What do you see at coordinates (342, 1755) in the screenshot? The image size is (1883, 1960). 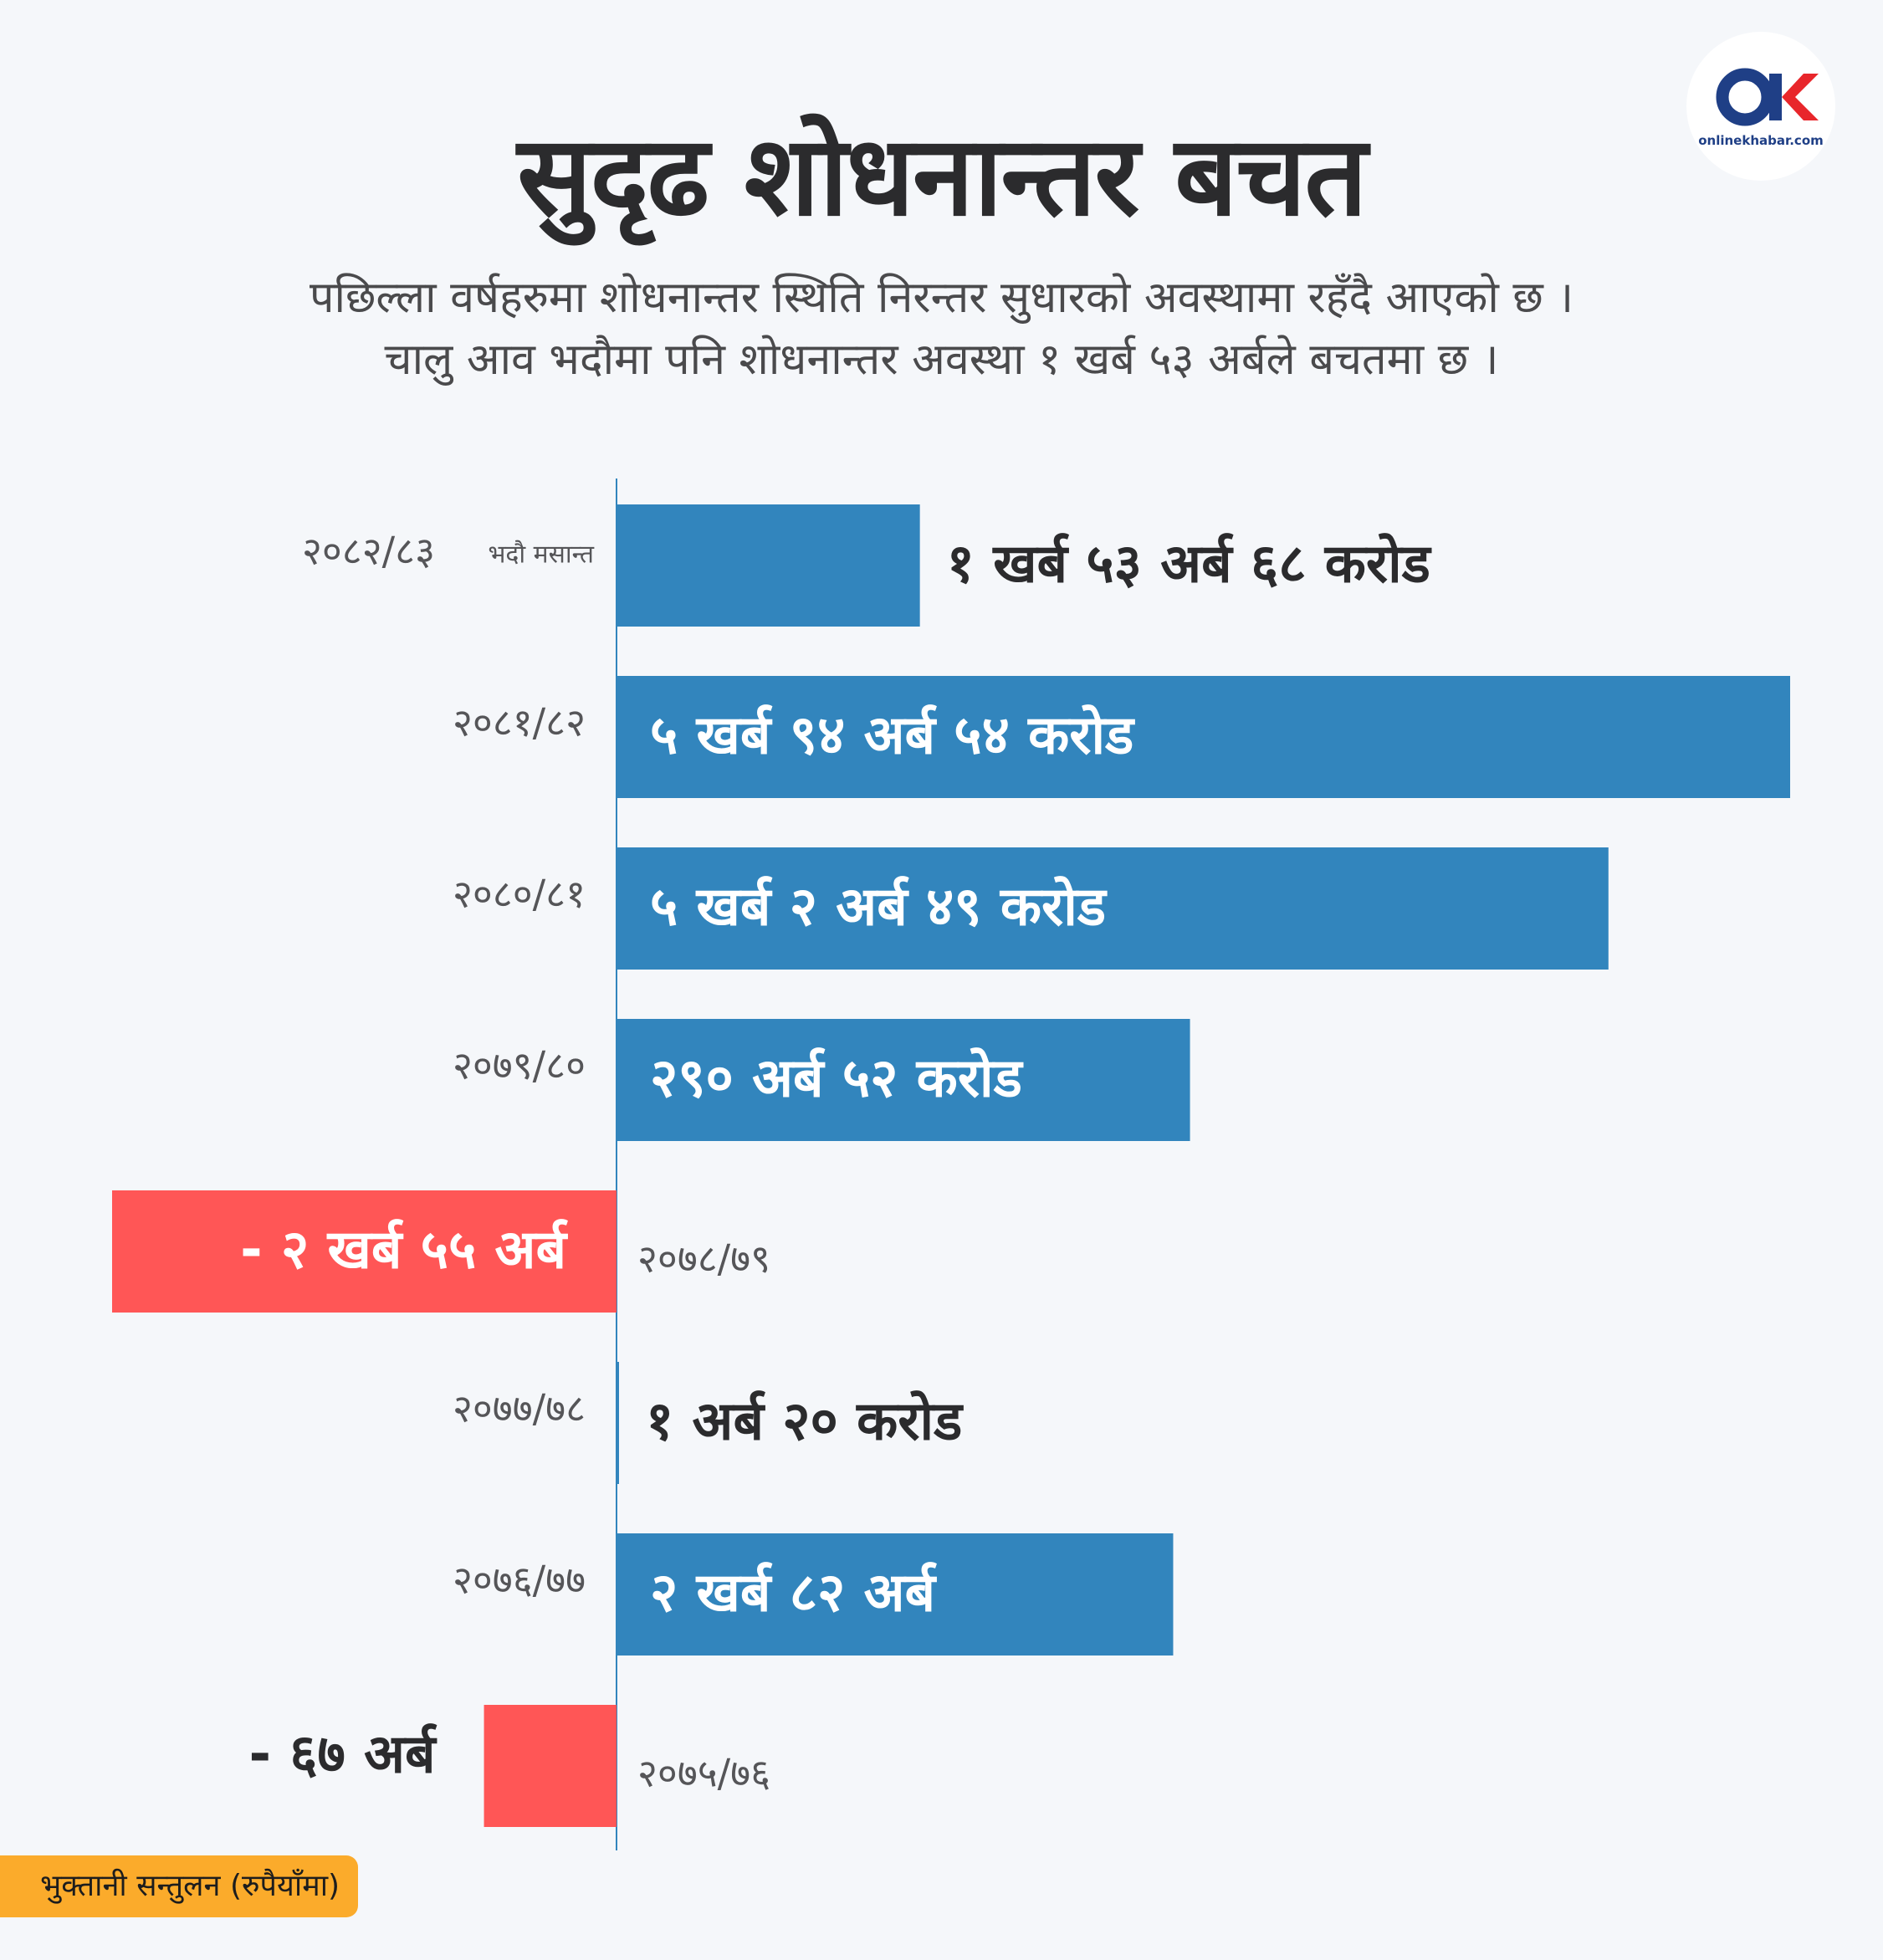 I see `value-label-7: - ६७ अर्ब` at bounding box center [342, 1755].